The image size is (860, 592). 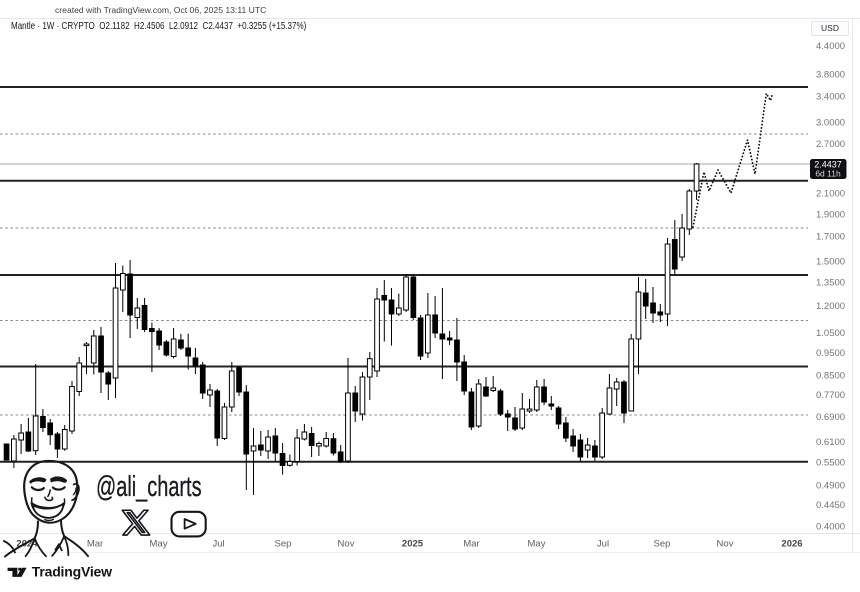 What do you see at coordinates (830, 375) in the screenshot?
I see `svg-text: 0.8500` at bounding box center [830, 375].